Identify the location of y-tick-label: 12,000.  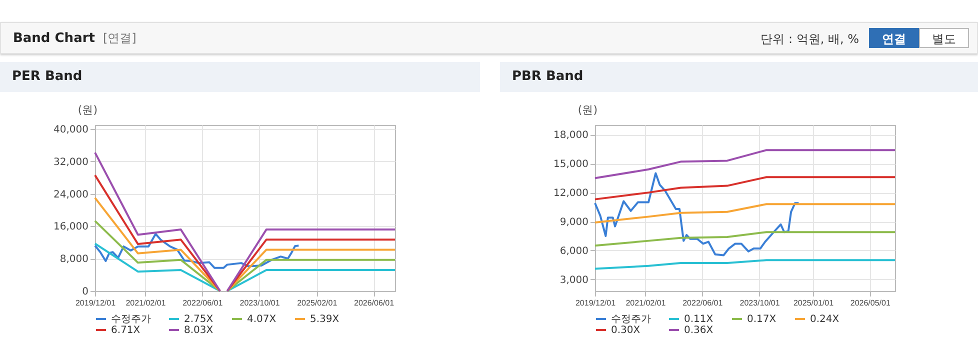
(571, 194).